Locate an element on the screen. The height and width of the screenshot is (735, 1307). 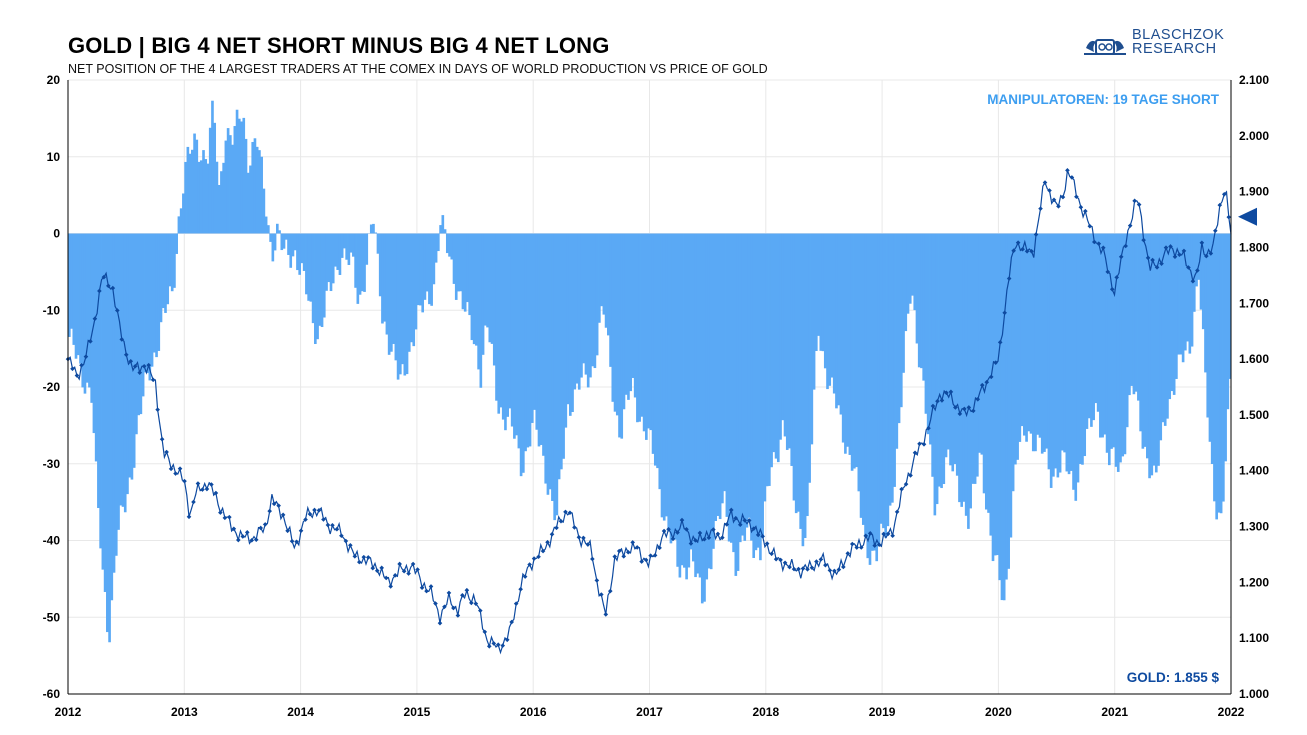
x-tick-label: 2014 is located at coordinates (300, 712).